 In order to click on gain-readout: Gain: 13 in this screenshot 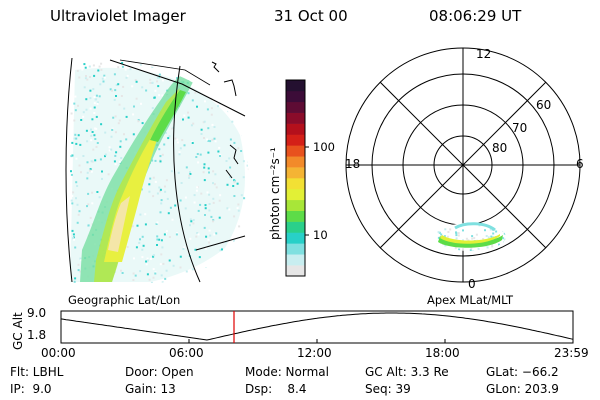, I will do `click(150, 389)`.